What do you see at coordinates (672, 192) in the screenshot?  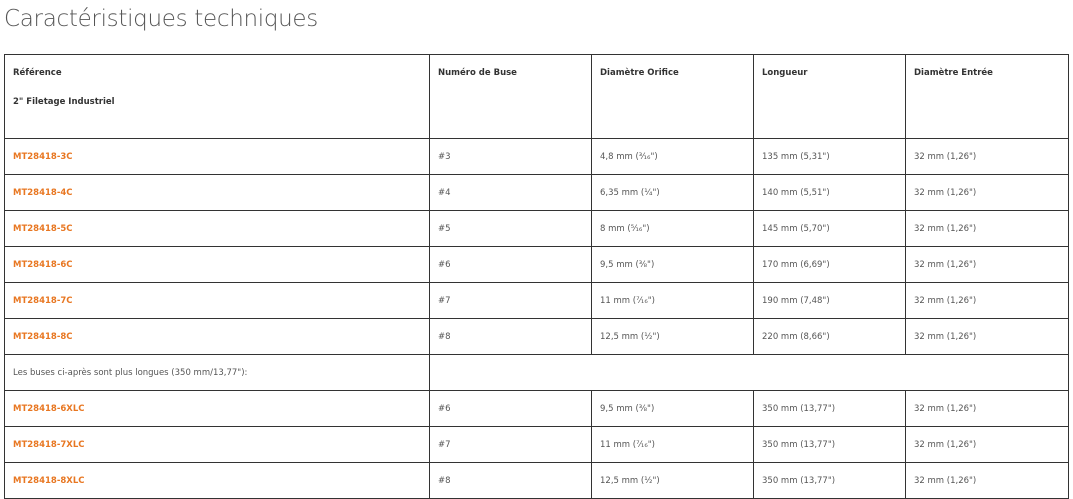 I see `orifice-diameter: 6,35 mm (¹⁄₄")` at bounding box center [672, 192].